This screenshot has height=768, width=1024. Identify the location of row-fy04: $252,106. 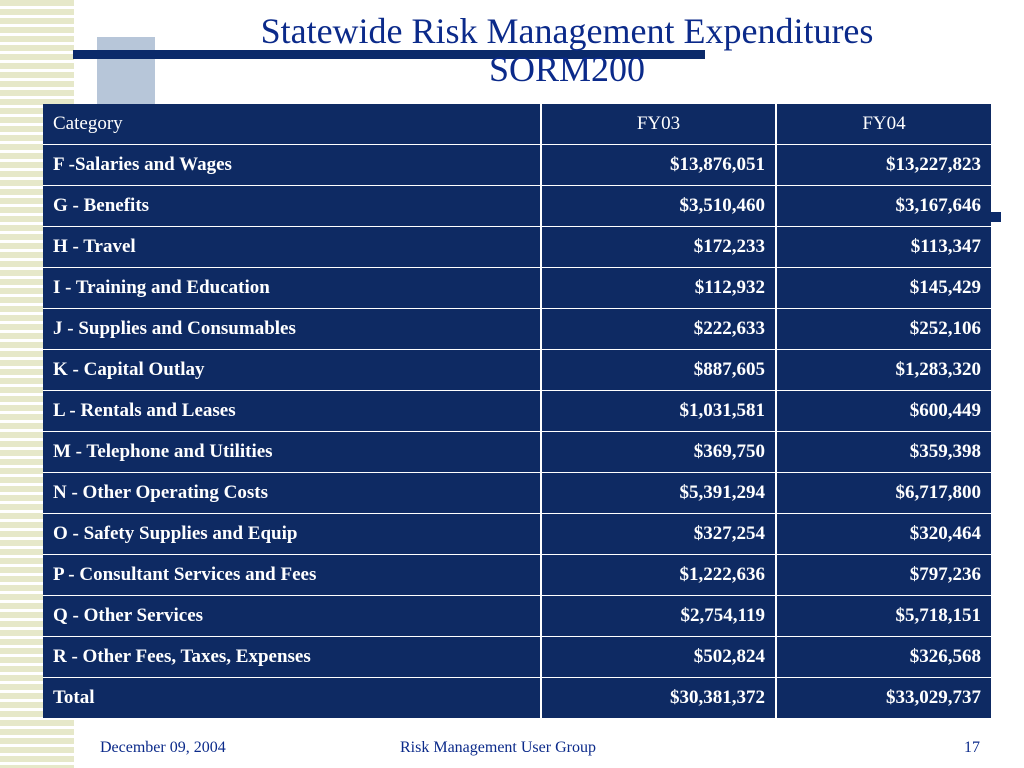
(884, 329).